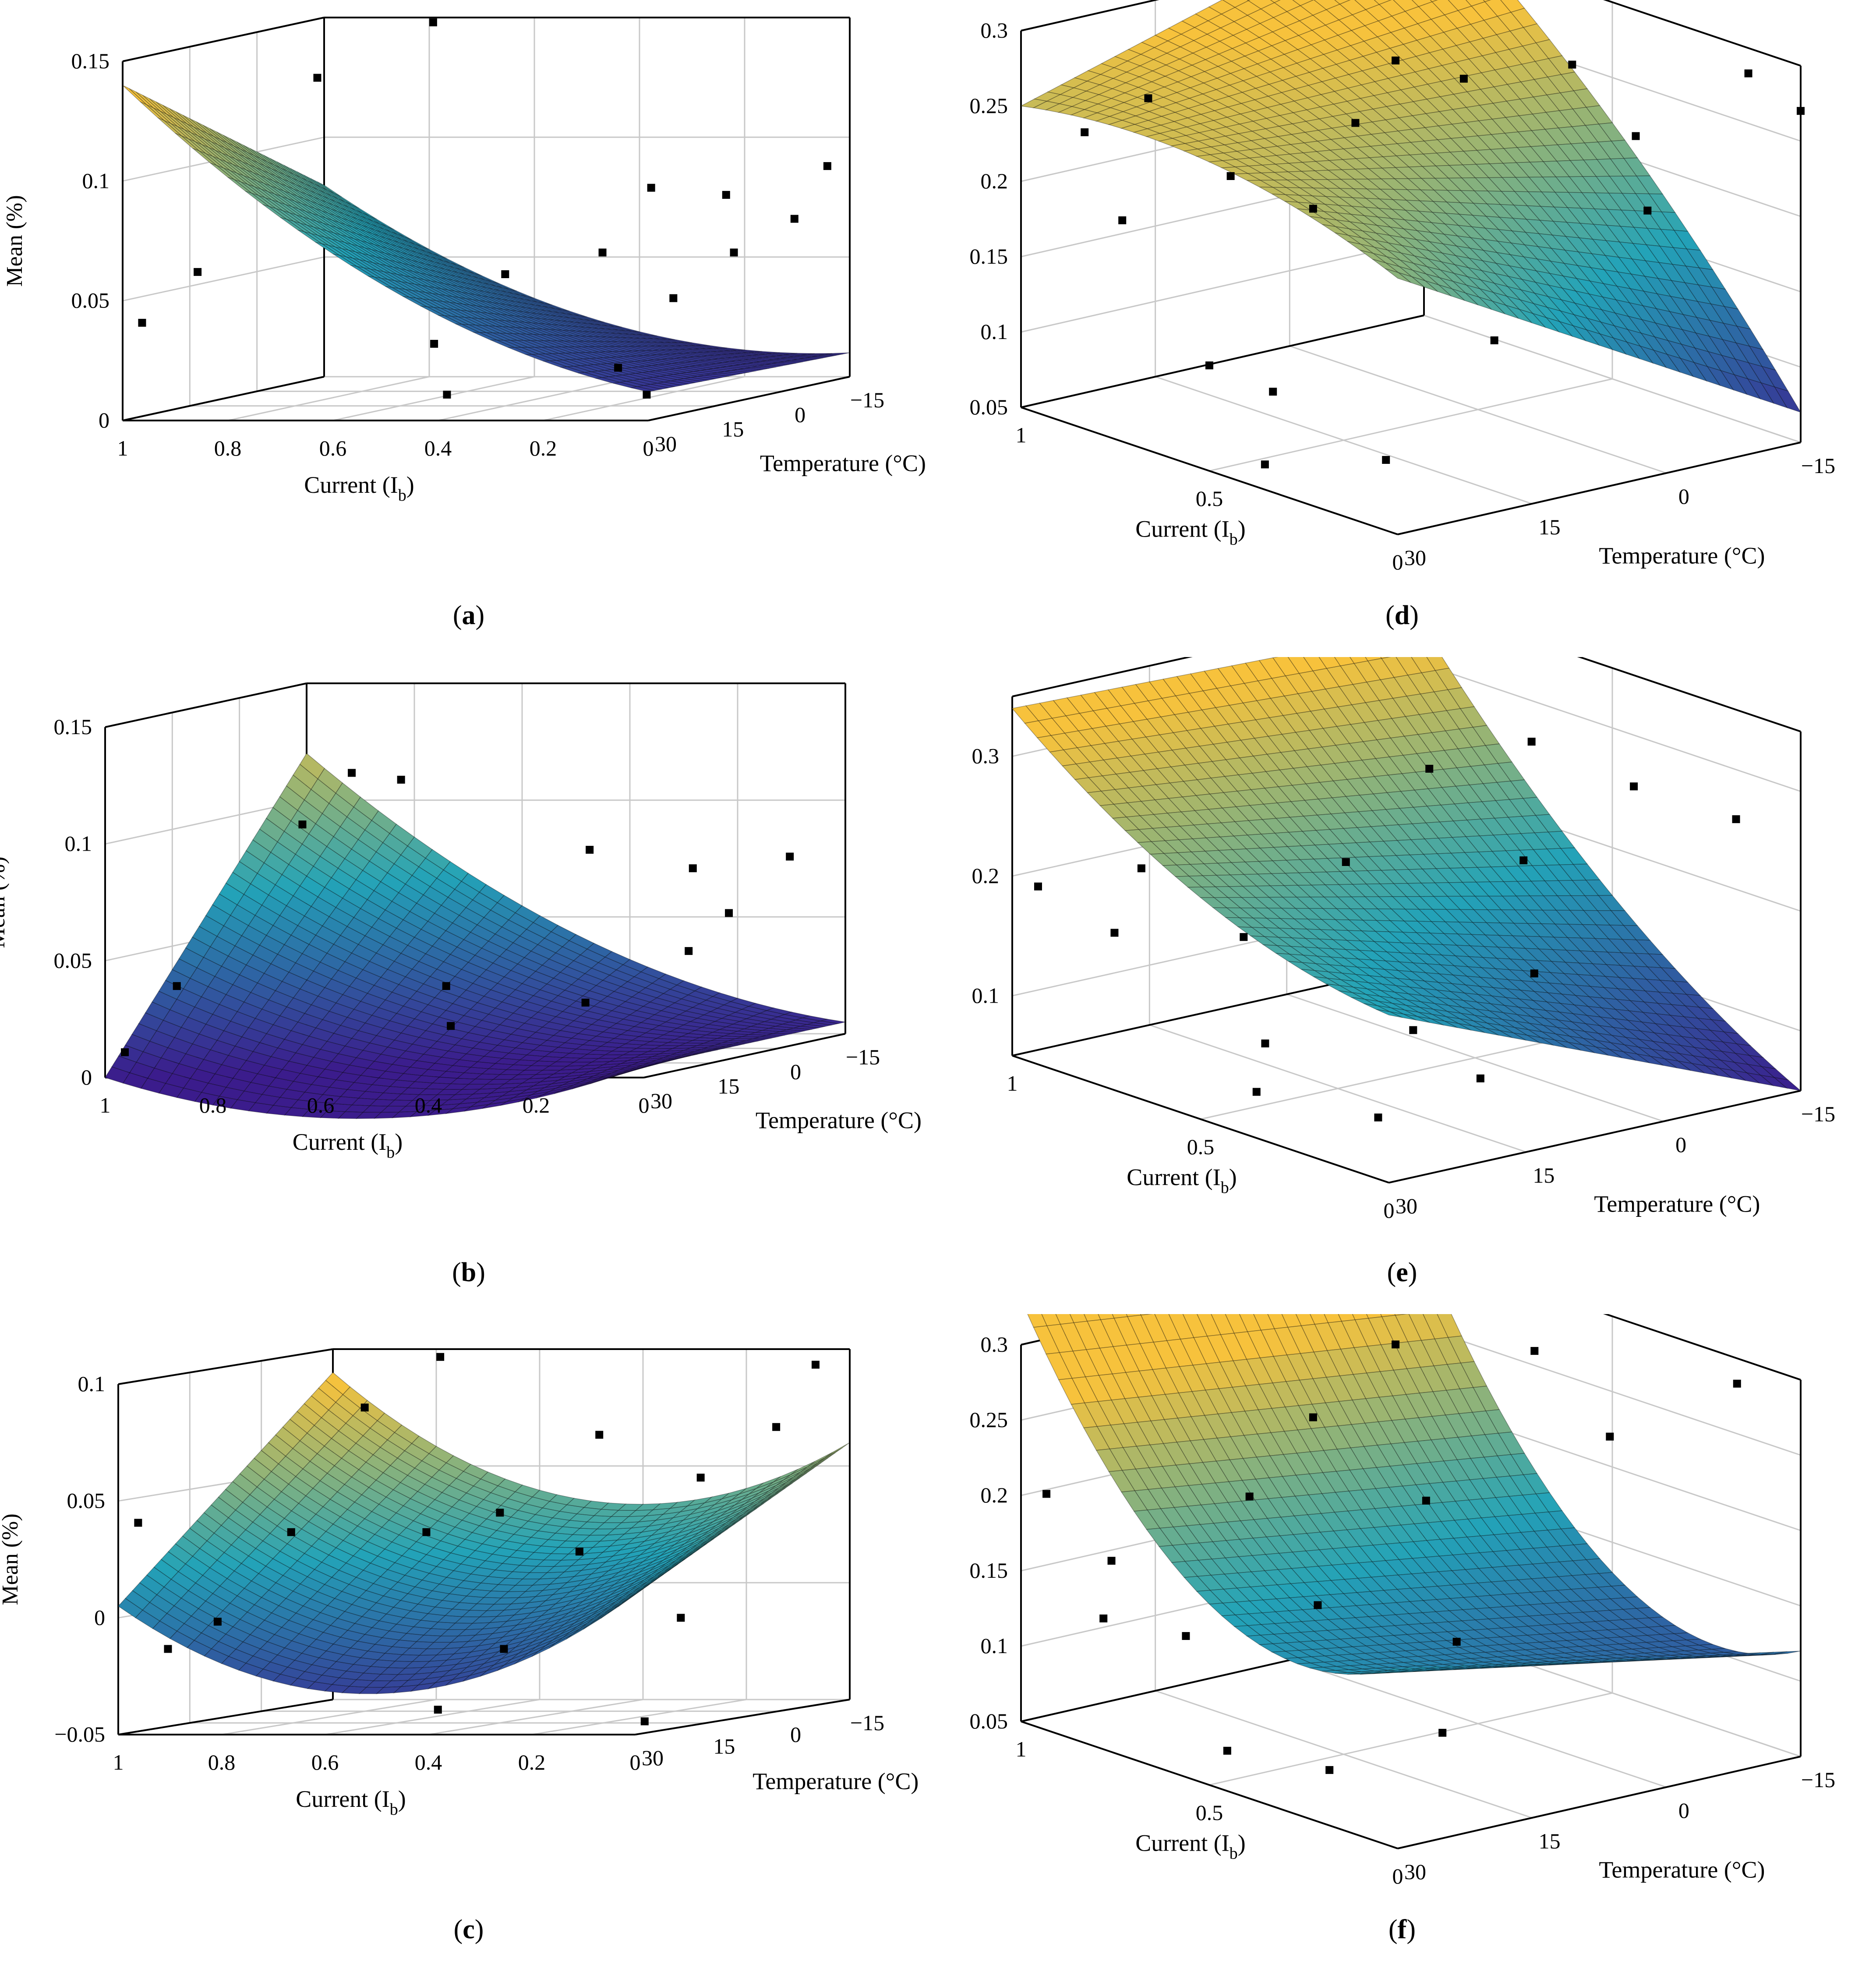 The image size is (1876, 1972). I want to click on y-tick-label: 0, so click(795, 1734).